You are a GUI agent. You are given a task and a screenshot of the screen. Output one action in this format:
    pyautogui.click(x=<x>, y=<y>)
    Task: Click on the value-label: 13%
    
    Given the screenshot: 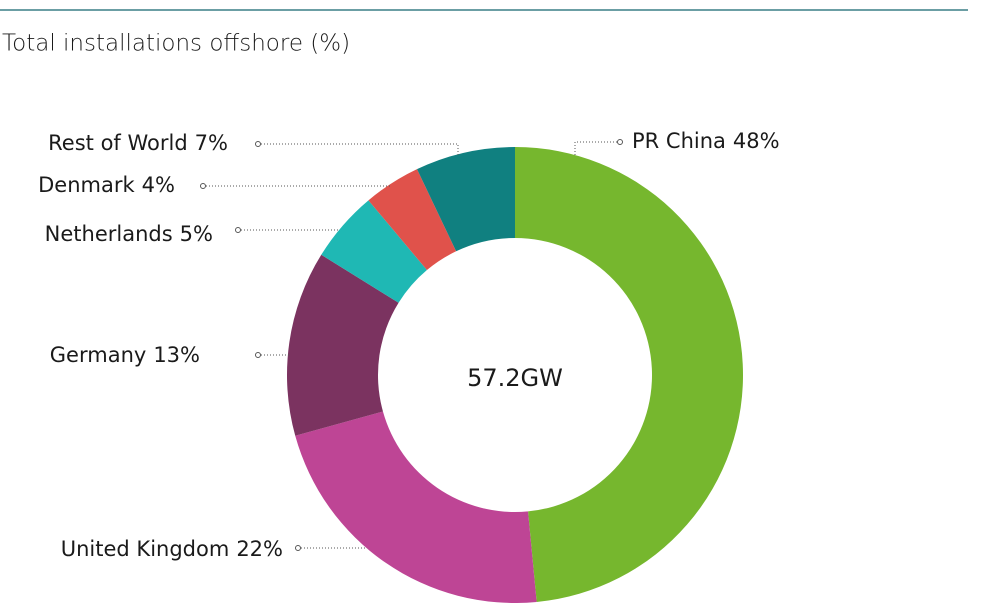 What is the action you would take?
    pyautogui.click(x=176, y=355)
    